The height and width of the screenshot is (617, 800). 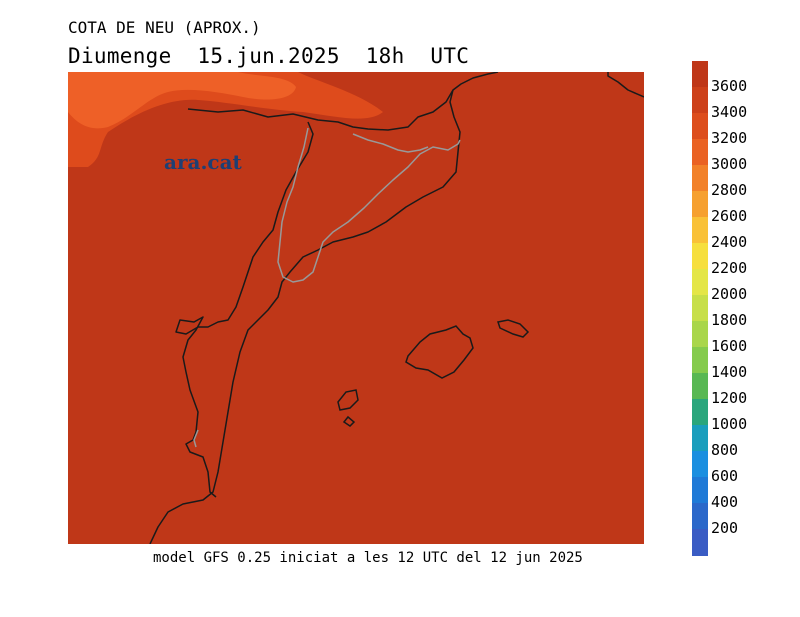 I want to click on legend-label: 200, so click(x=725, y=528).